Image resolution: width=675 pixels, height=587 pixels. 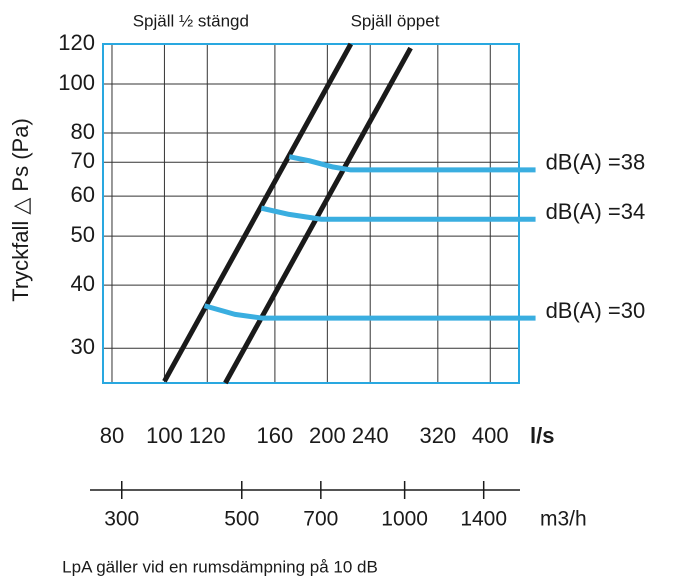 I want to click on x-axis-label: l/s, so click(x=542, y=435).